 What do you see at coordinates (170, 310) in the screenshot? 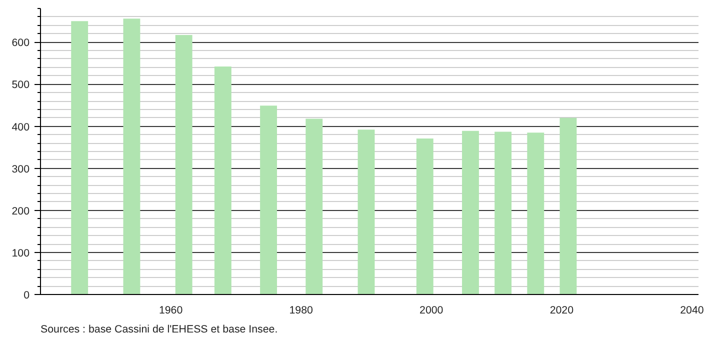
I see `x-tick-label: 1960` at bounding box center [170, 310].